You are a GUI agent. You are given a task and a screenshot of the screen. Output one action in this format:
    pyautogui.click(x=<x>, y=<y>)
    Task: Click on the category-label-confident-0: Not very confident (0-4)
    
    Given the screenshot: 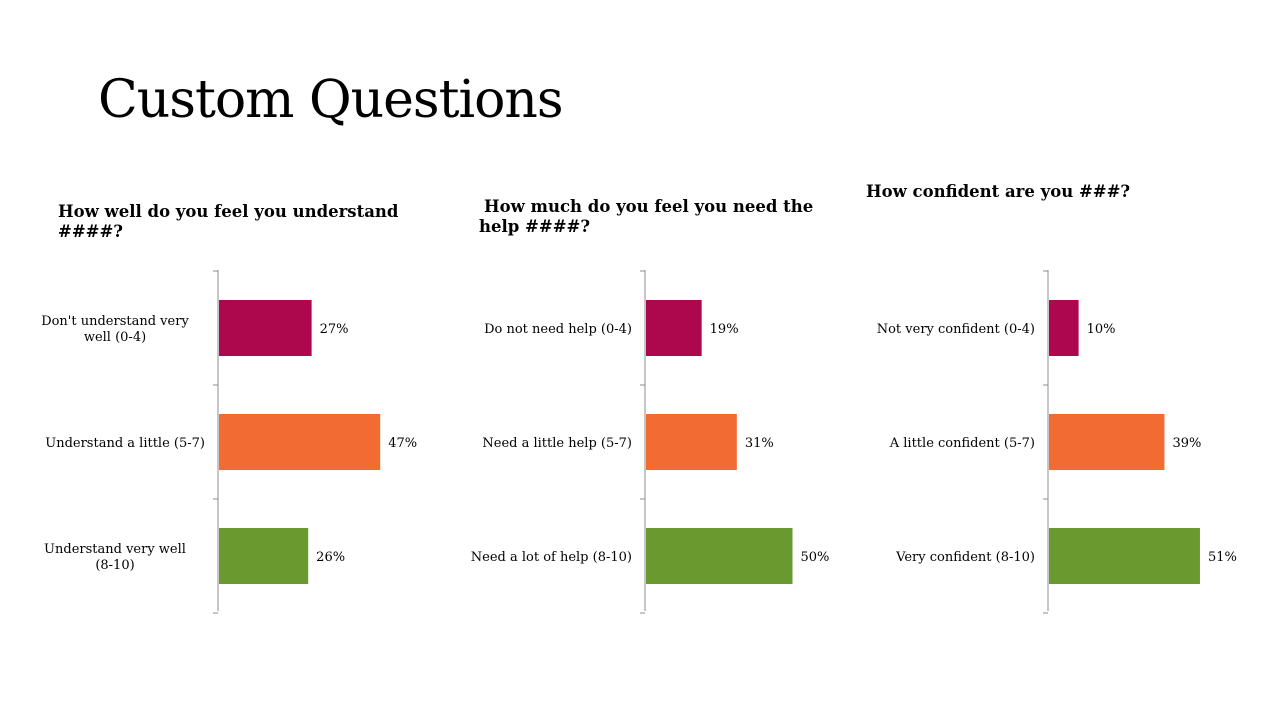 What is the action you would take?
    pyautogui.click(x=956, y=329)
    